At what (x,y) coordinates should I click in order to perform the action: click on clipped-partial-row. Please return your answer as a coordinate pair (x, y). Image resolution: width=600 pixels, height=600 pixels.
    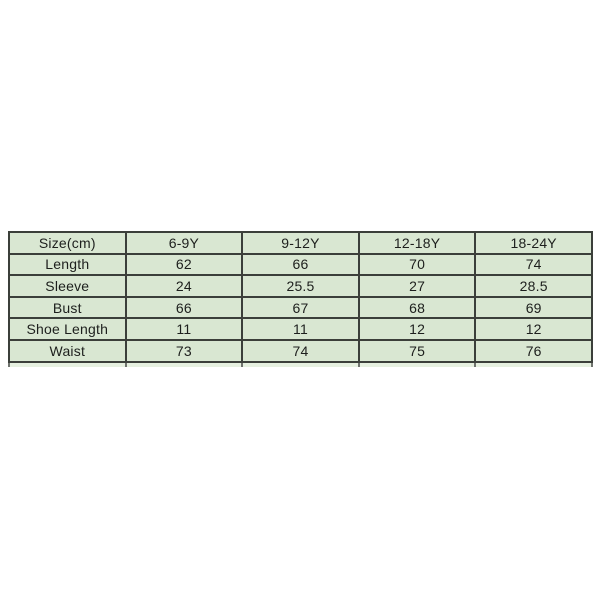
    Looking at the image, I should click on (300, 364).